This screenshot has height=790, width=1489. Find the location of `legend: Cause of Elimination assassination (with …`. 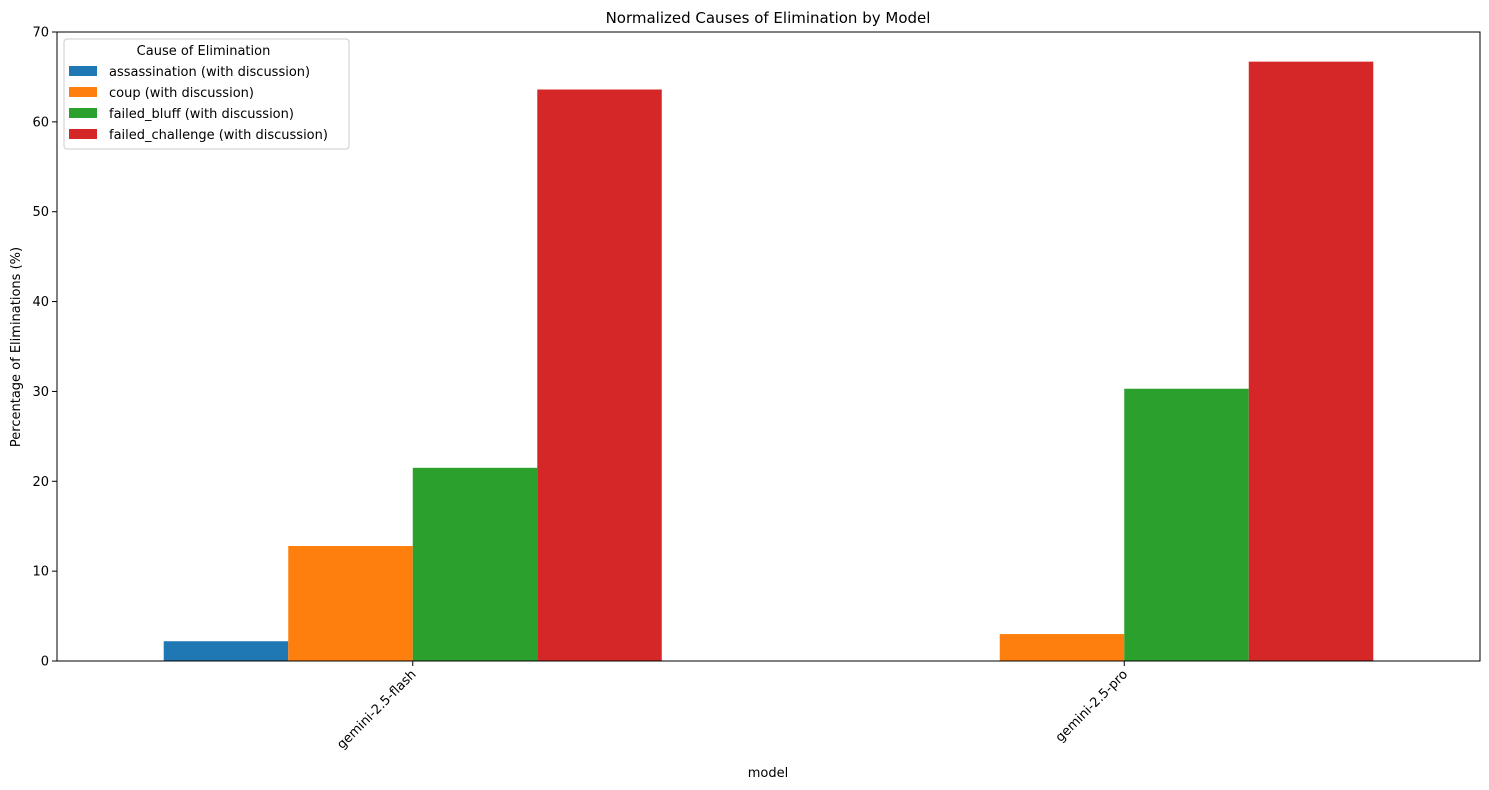

legend: Cause of Elimination assassination (with … is located at coordinates (206, 94).